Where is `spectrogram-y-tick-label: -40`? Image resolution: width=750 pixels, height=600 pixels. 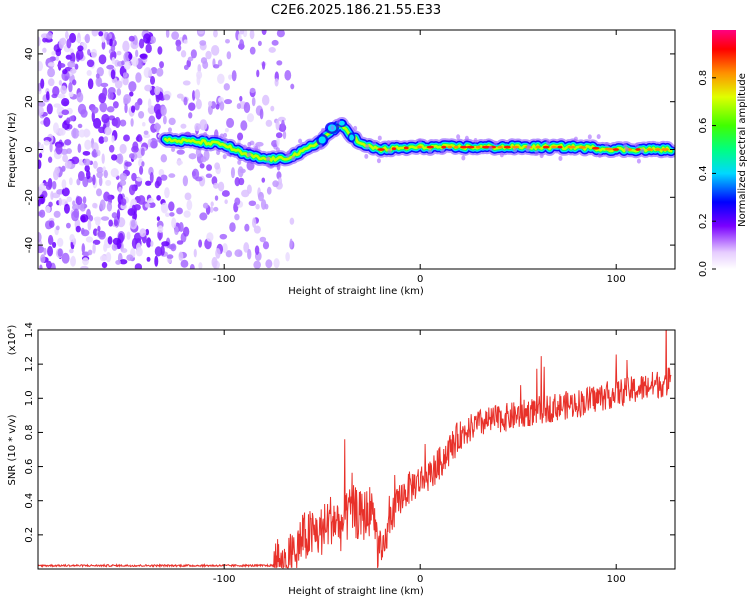 spectrogram-y-tick-label: -40 is located at coordinates (29, 245).